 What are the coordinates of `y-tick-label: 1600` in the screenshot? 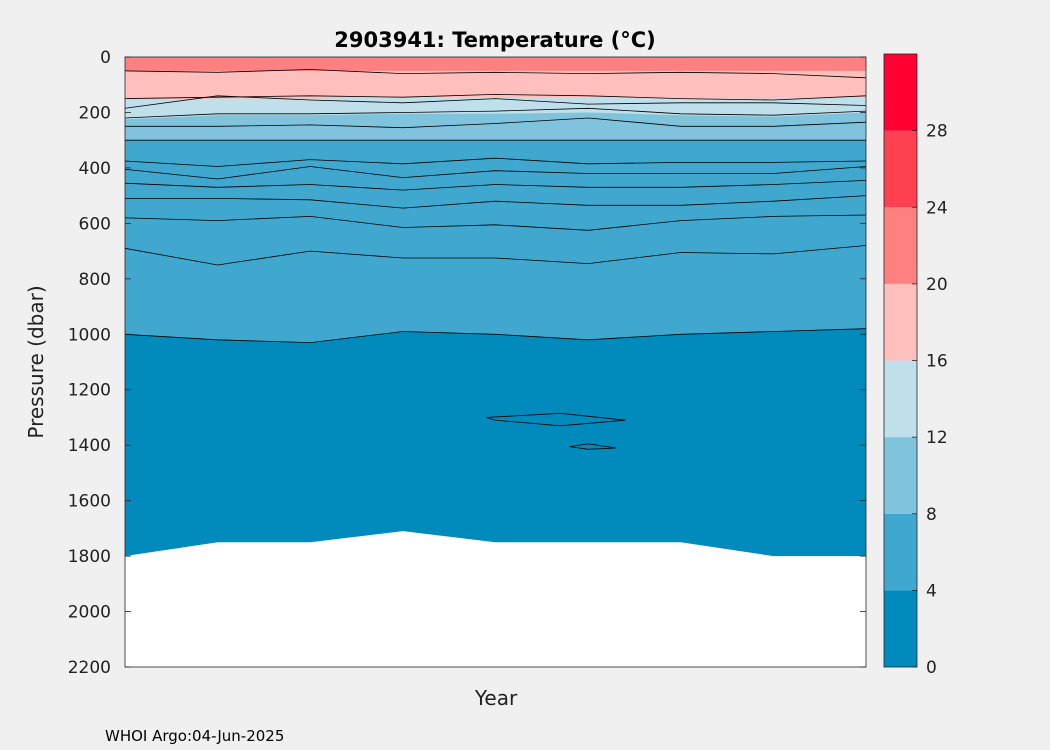 It's located at (89, 502).